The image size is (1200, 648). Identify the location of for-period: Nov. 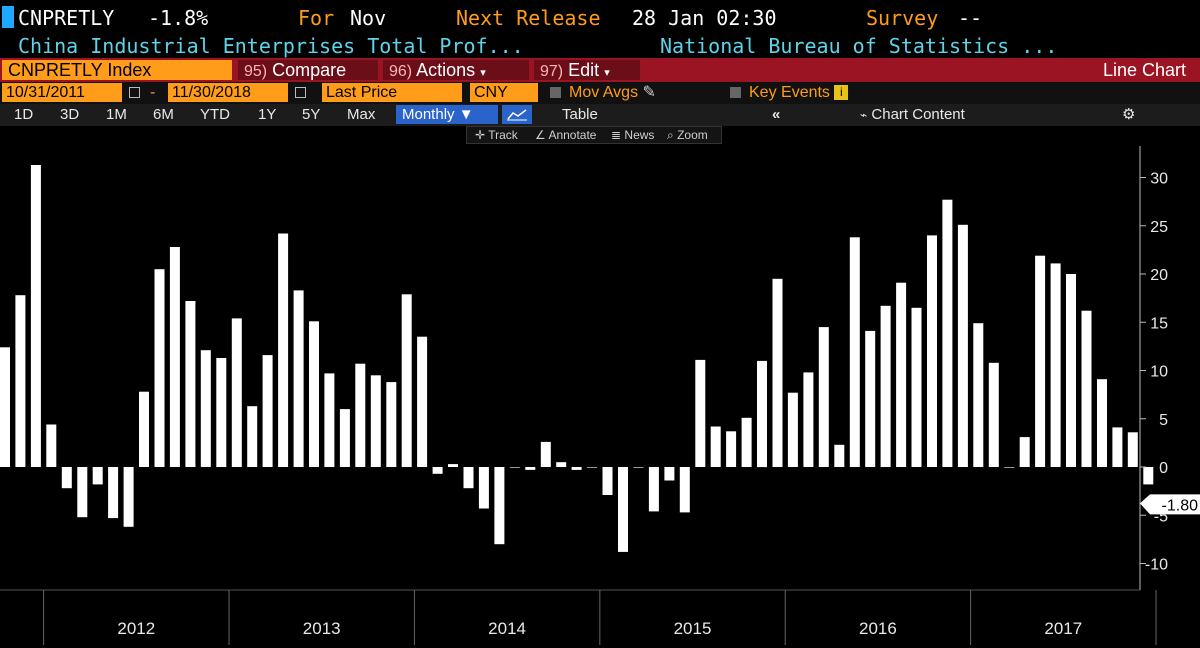
(368, 18).